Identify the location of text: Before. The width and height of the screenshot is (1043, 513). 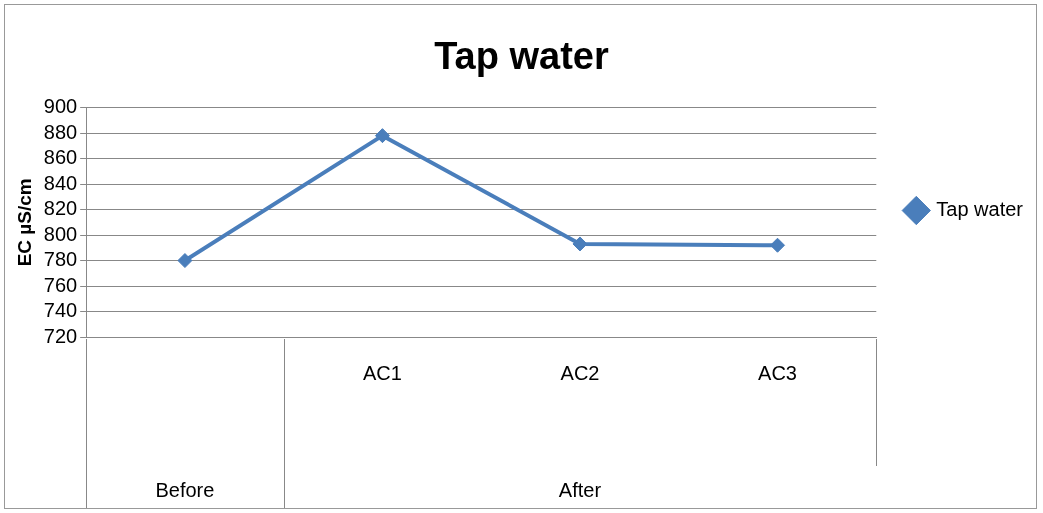
(185, 489).